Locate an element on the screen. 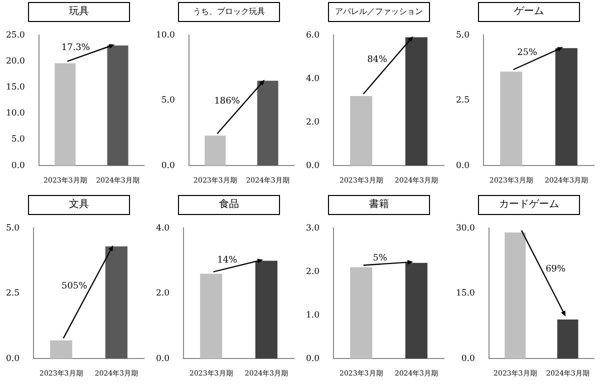 The width and height of the screenshot is (600, 386). annotation: 505% is located at coordinates (74, 287).